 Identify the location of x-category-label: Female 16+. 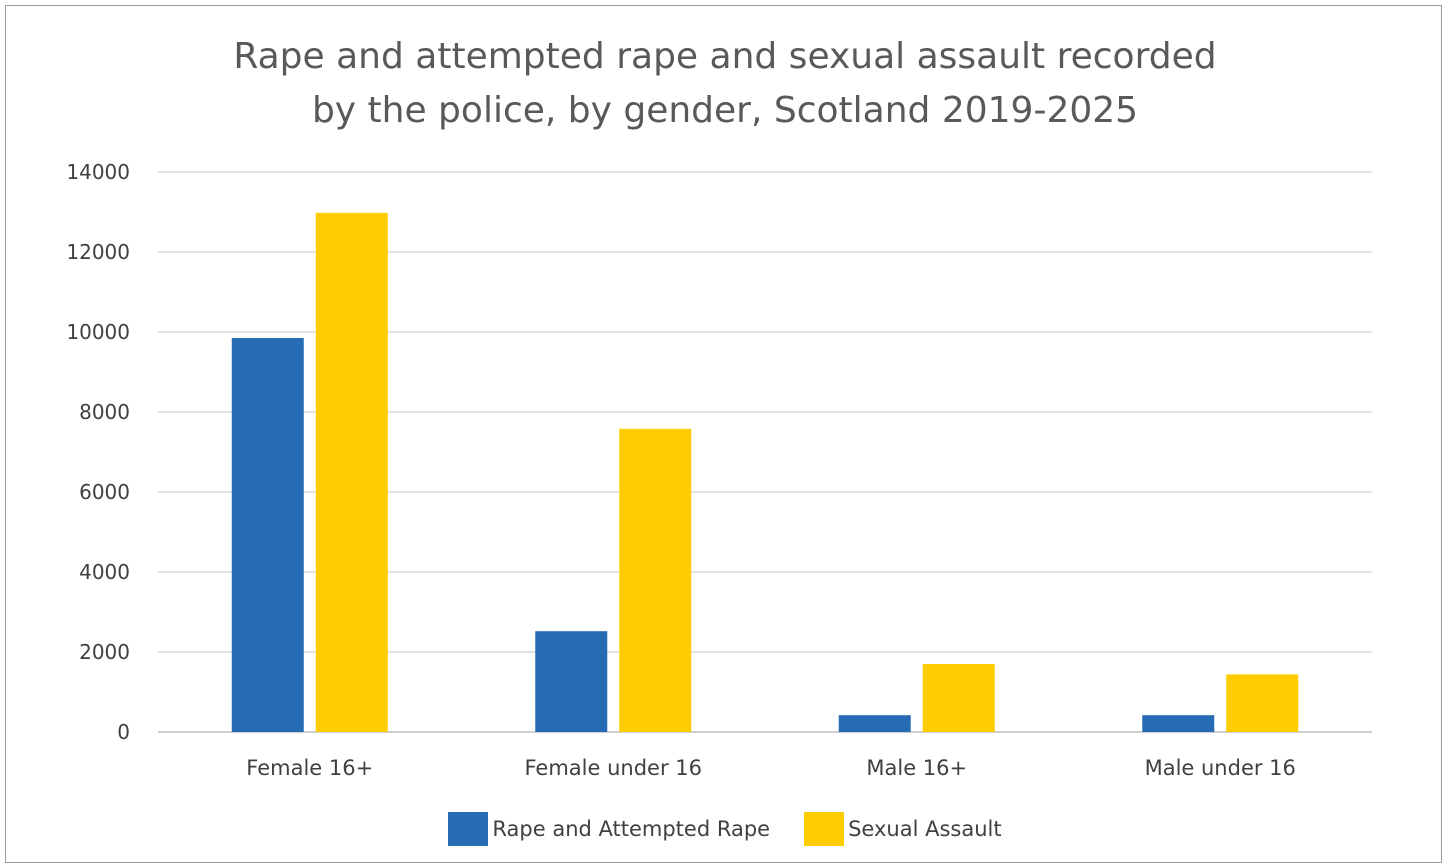
(309, 768).